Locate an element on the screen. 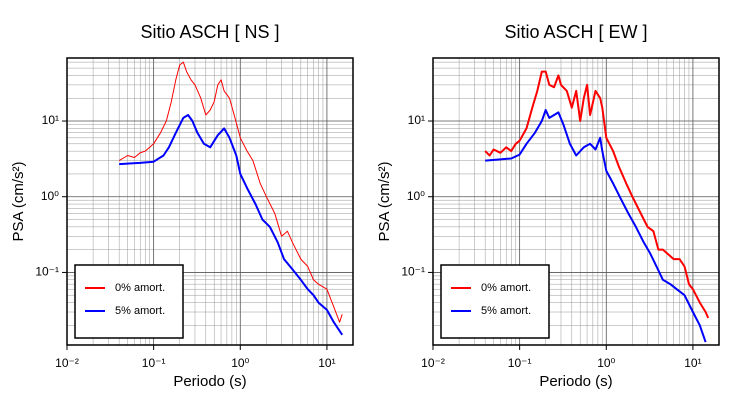 Image resolution: width=730 pixels, height=400 pixels. chart-title: Sitio ASCH [ EW ] is located at coordinates (575, 32).